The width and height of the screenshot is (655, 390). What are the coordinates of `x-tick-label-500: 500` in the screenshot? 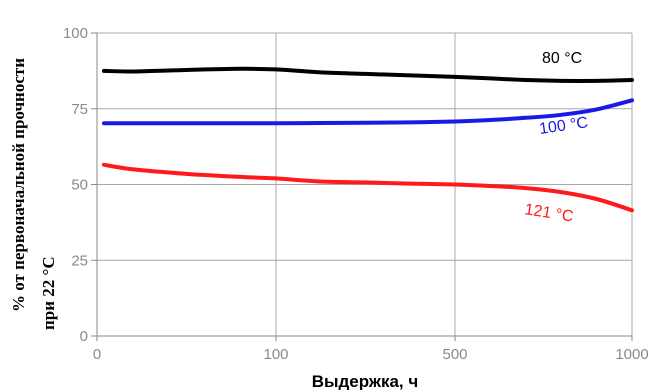 It's located at (454, 354).